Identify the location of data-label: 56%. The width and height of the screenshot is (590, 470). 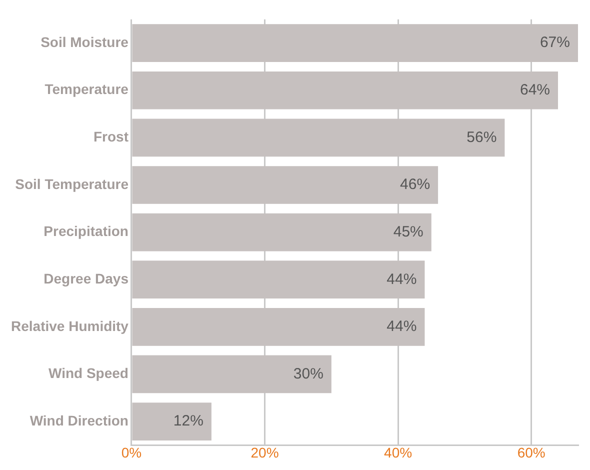
(481, 137).